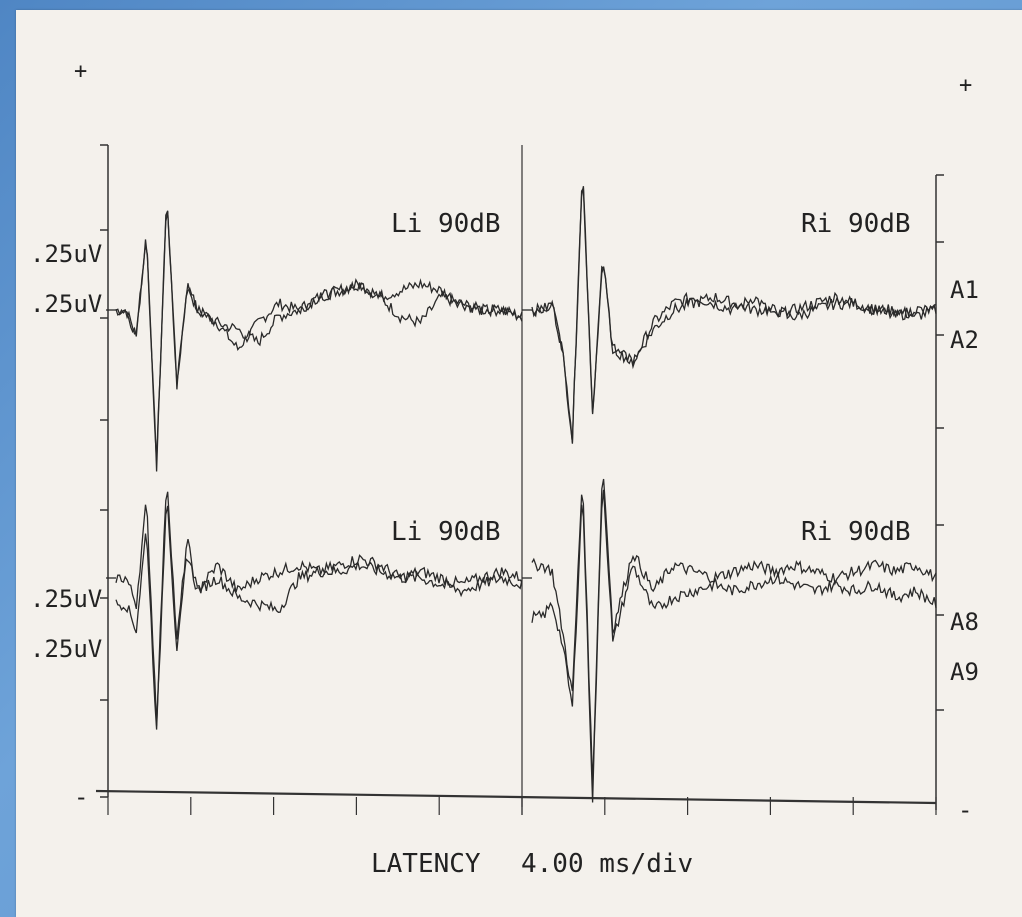 This screenshot has height=917, width=1022. Describe the element at coordinates (319, 617) in the screenshot. I see `trace-bottom-left-a9` at that location.